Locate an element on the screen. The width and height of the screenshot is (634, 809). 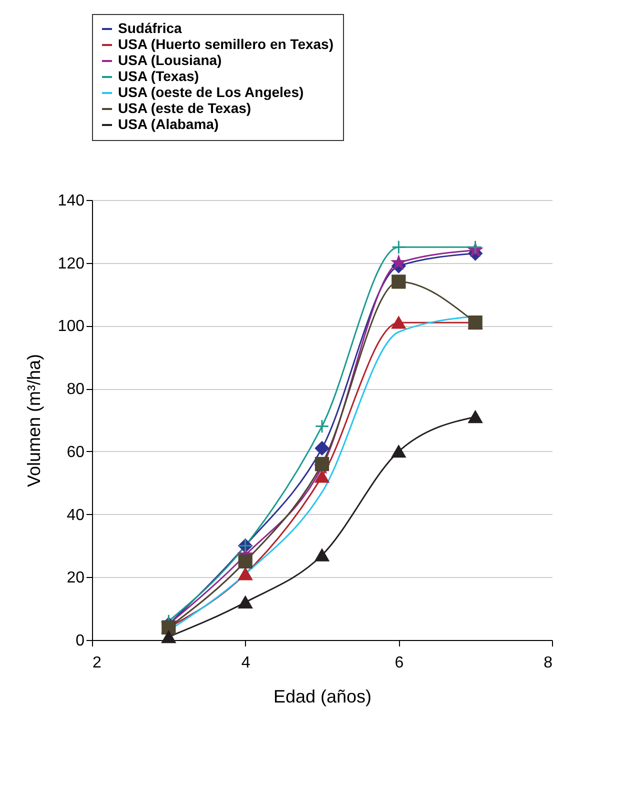
y-tick-label: 60 is located at coordinates (75, 452).